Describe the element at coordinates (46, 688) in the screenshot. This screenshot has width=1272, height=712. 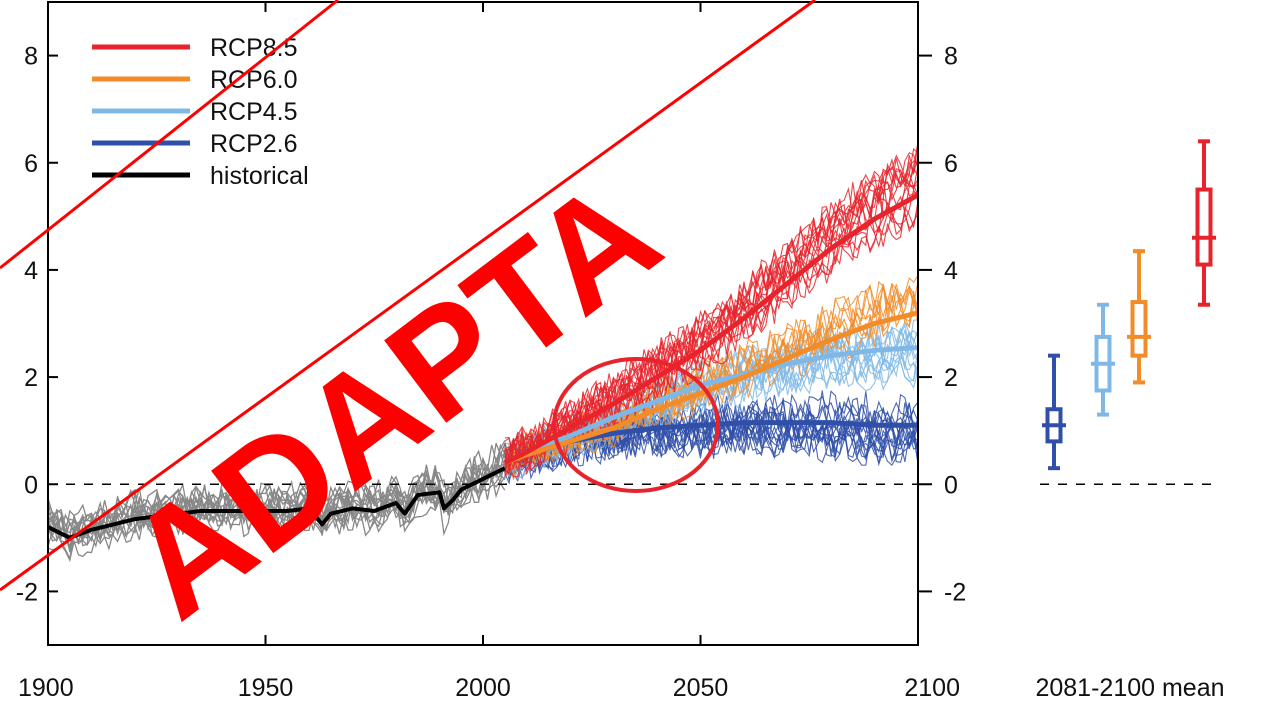
I see `x-tick-label: 1900` at that location.